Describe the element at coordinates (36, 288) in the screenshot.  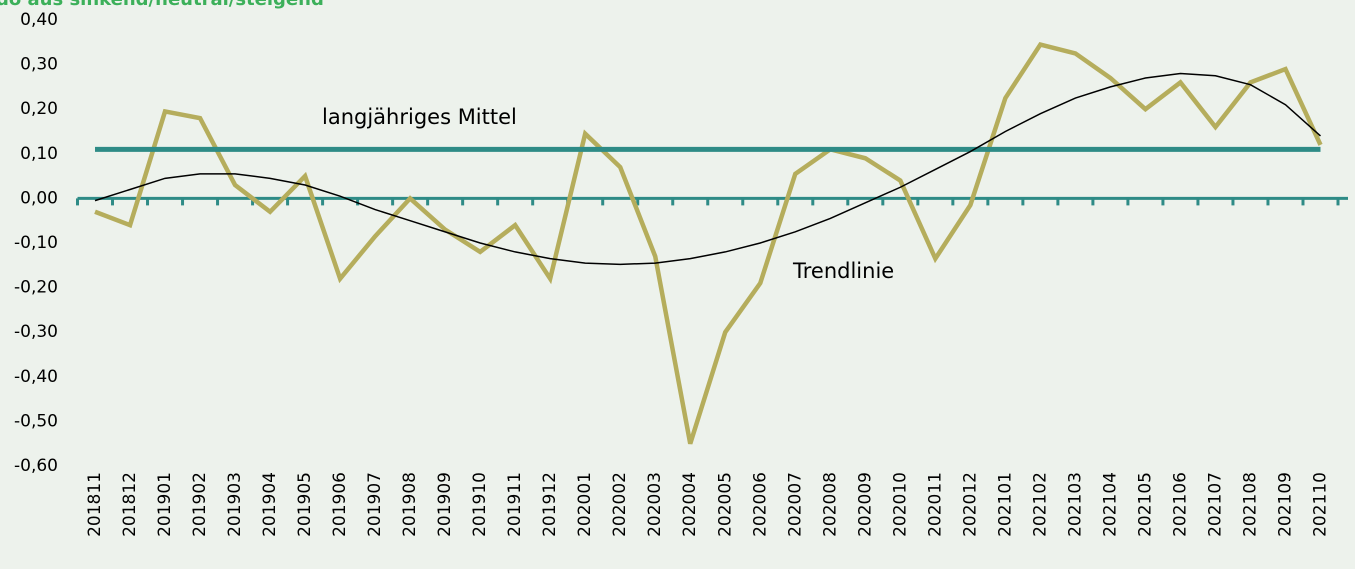
I see `y-tick-label: -0,20` at that location.